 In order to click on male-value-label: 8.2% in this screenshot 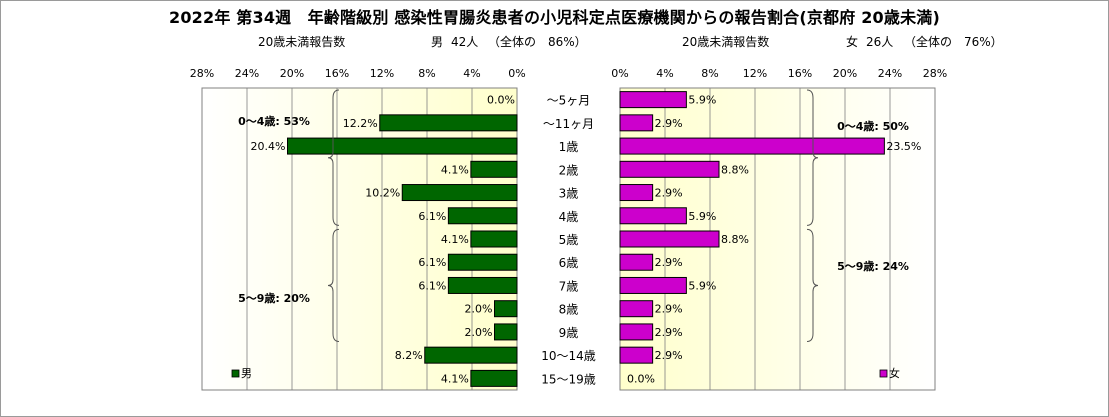, I will do `click(409, 355)`.